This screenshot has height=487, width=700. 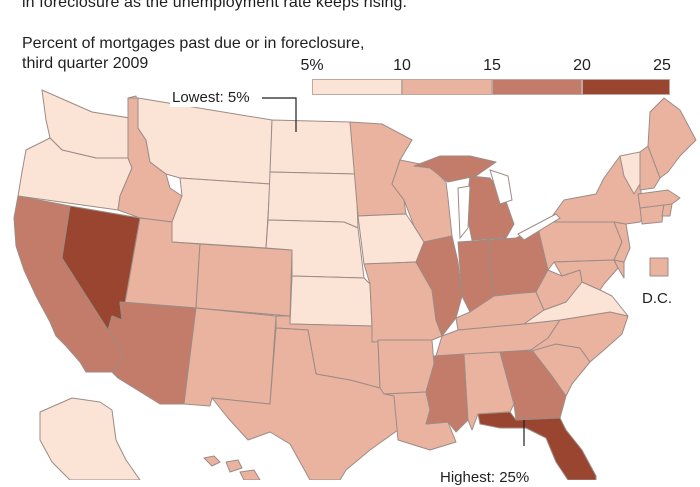 I want to click on state-KS, so click(x=331, y=301).